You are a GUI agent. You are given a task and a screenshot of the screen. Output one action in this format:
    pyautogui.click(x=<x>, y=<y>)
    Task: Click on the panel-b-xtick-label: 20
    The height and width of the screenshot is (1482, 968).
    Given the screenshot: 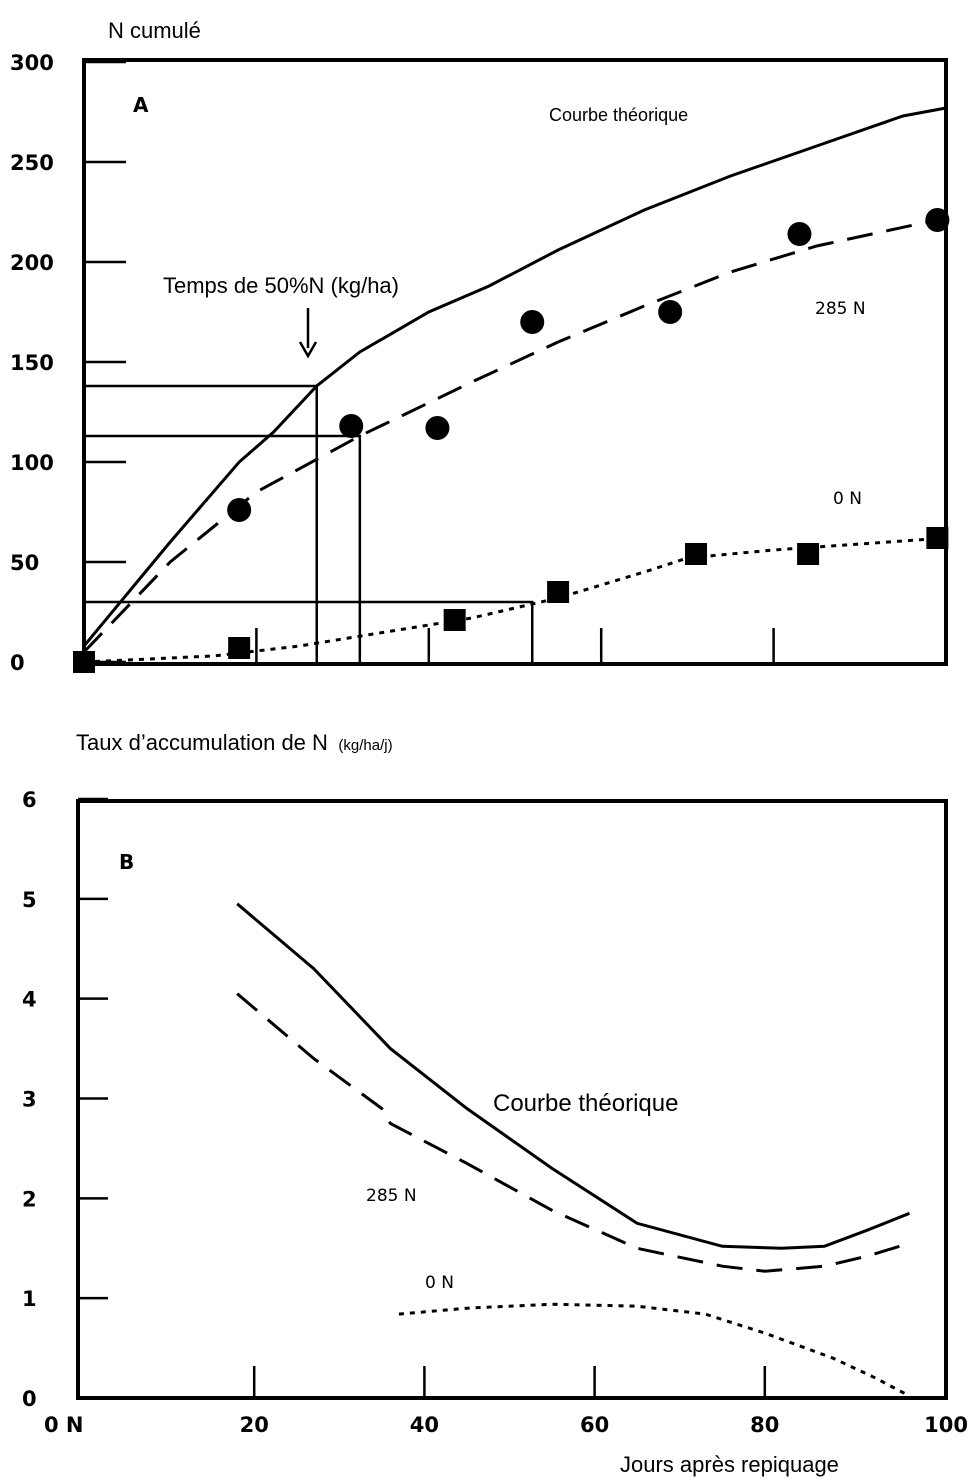 What is the action you would take?
    pyautogui.click(x=254, y=1425)
    